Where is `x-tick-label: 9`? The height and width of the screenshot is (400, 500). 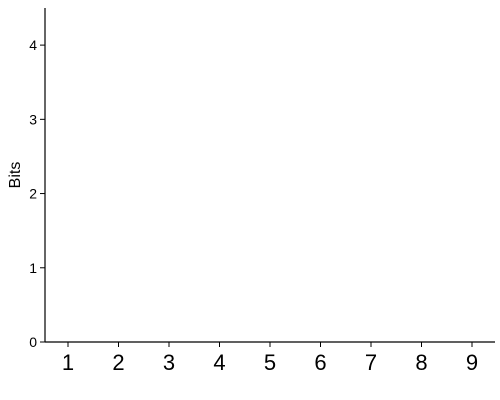 x-tick-label: 9 is located at coordinates (472, 362).